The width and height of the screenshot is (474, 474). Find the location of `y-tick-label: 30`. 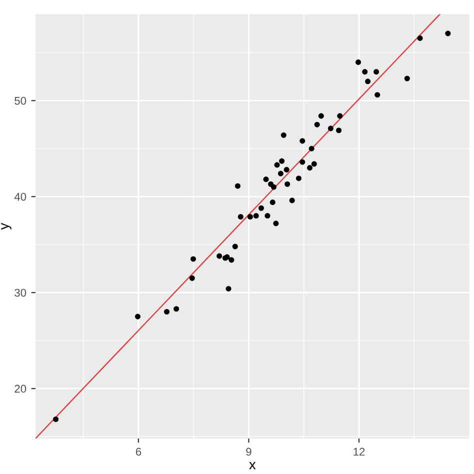

y-tick-label: 30 is located at coordinates (20, 292).